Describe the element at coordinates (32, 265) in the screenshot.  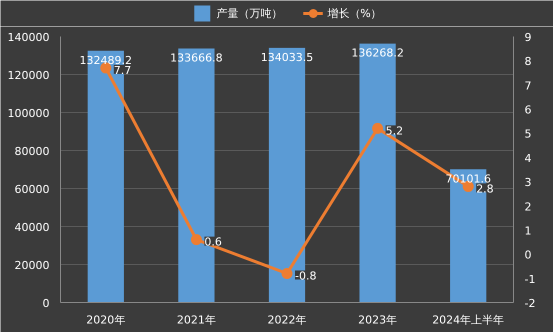
I see `y-tick-label: 20000` at that location.